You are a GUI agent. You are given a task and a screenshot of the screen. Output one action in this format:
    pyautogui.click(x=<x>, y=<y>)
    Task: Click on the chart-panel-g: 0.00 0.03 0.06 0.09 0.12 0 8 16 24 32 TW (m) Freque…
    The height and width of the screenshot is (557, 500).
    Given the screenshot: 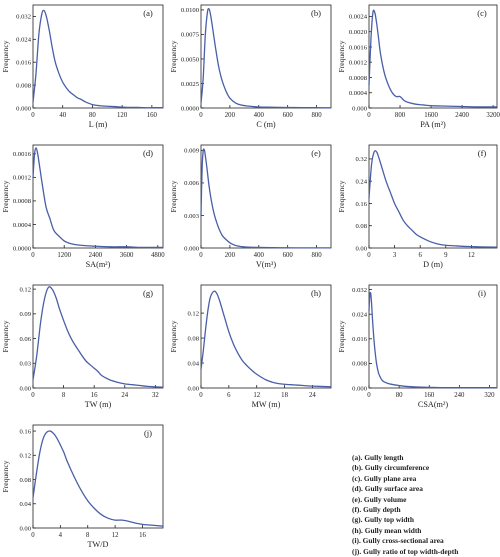 What is the action you would take?
    pyautogui.click(x=82, y=346)
    